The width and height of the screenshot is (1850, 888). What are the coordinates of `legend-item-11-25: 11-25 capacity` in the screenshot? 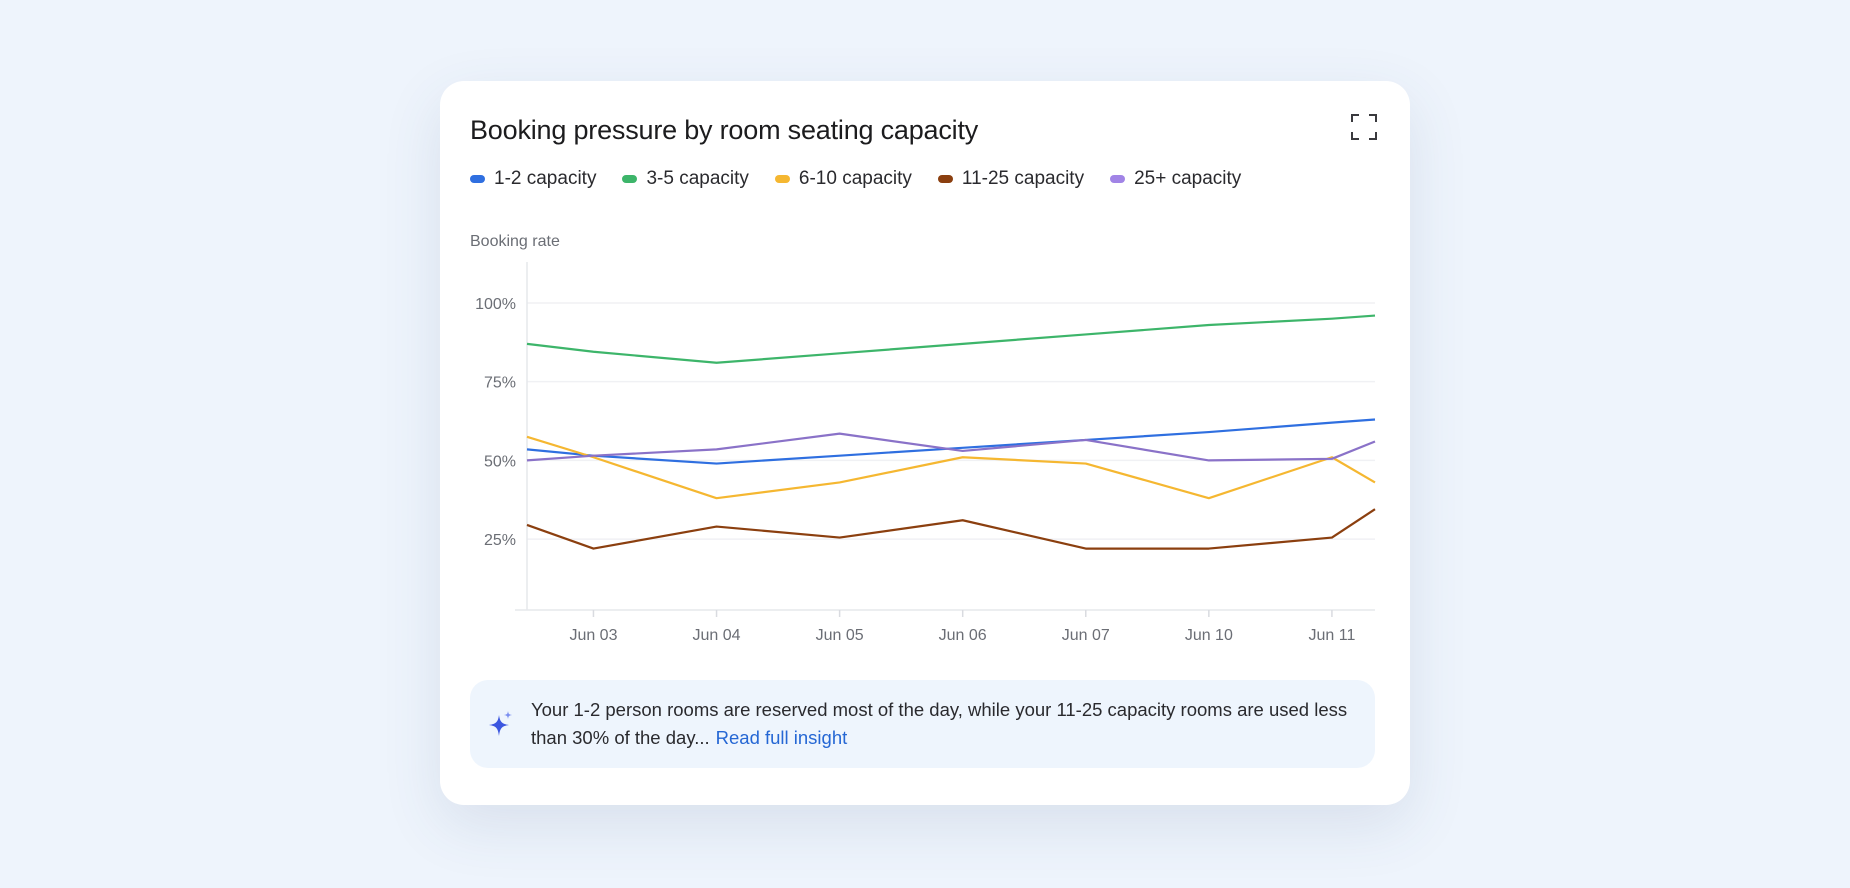 It's located at (1011, 179).